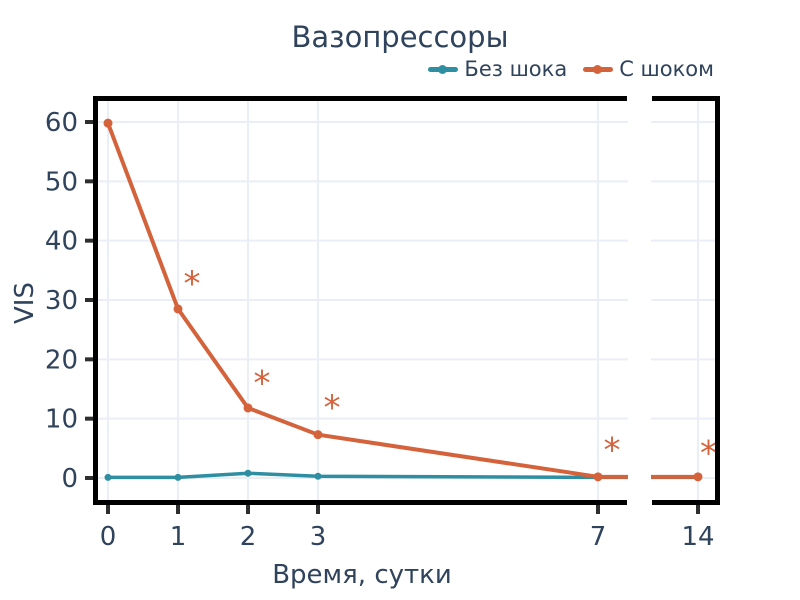 This screenshot has width=800, height=600. I want to click on panel-border, so click(686, 300).